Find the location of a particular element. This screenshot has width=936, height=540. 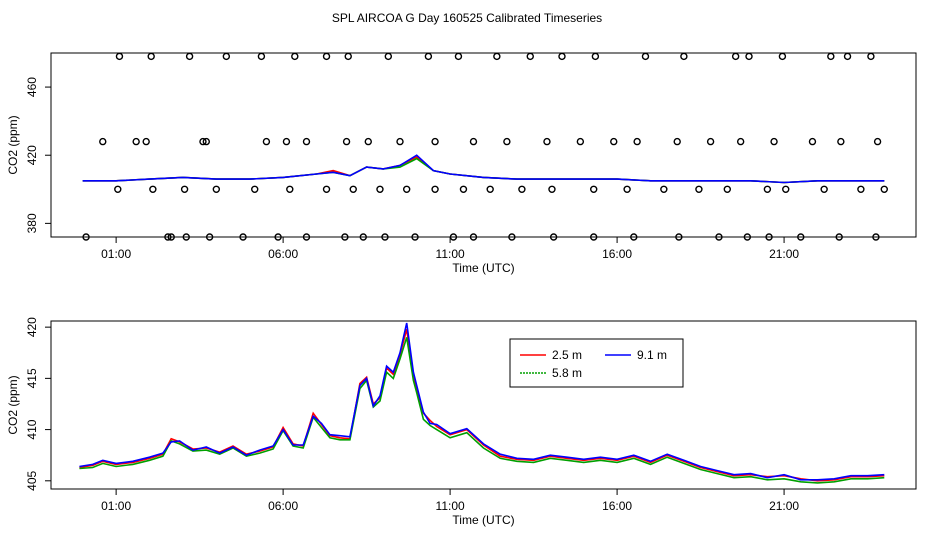

legend-entry: 5.8 m is located at coordinates (567, 373).